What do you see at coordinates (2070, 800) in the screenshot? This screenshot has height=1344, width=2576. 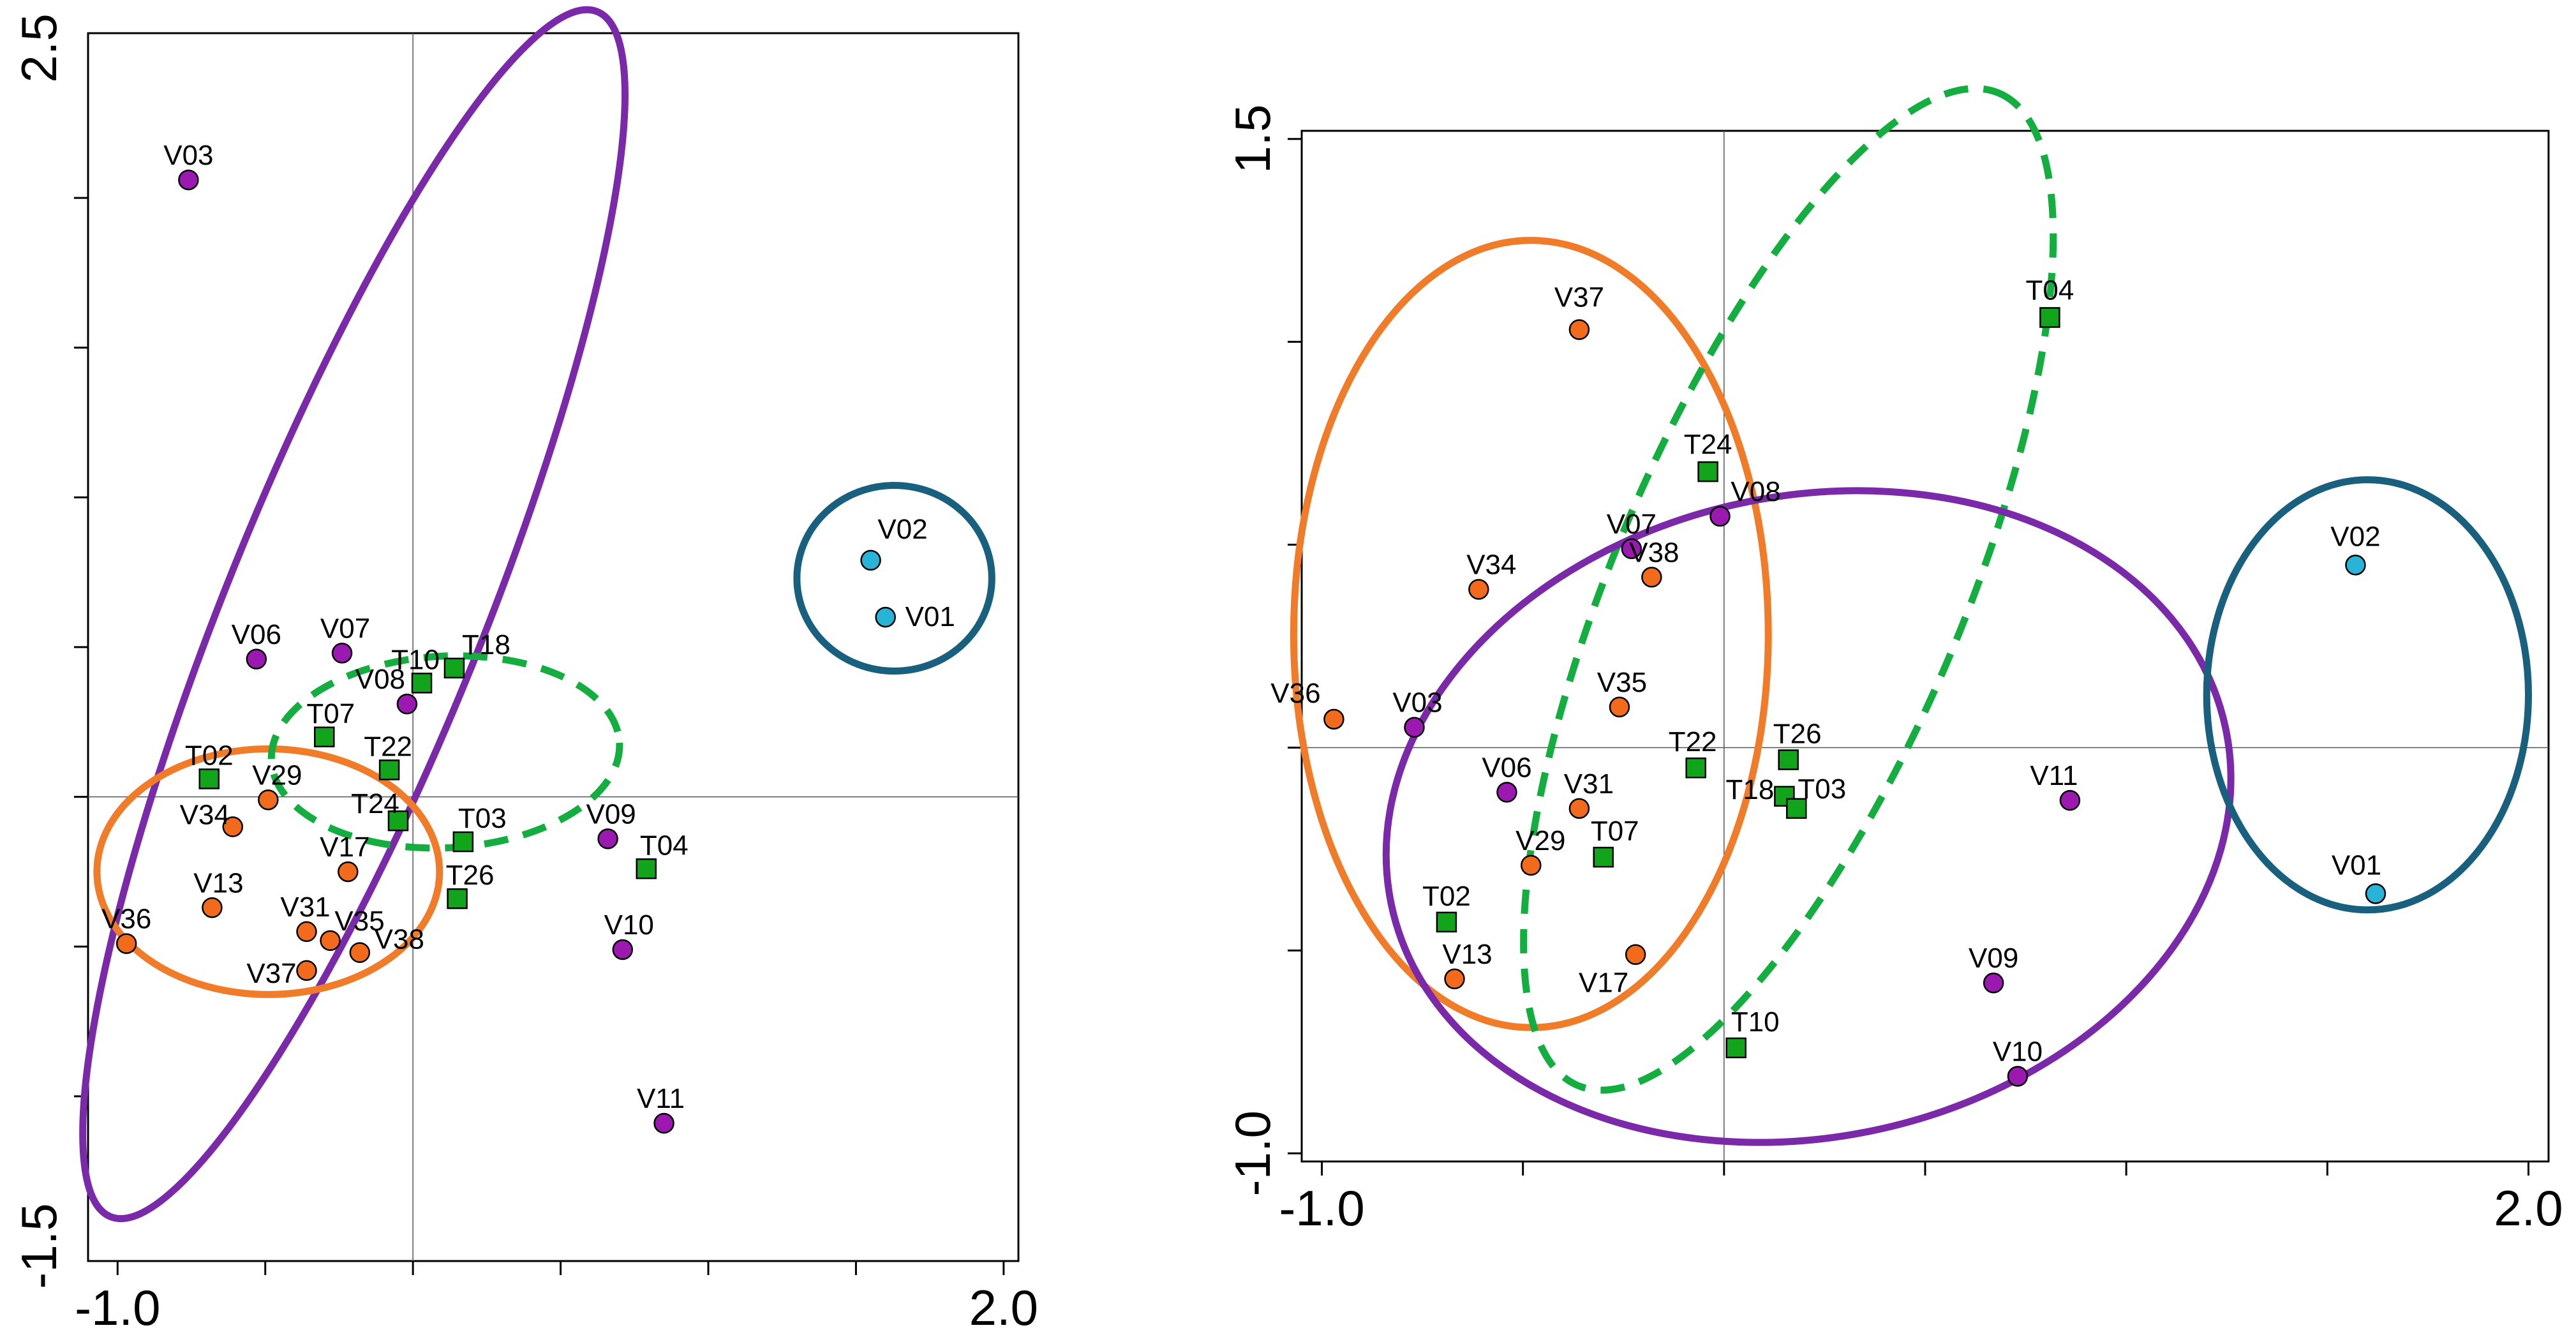 I see `point-v11` at bounding box center [2070, 800].